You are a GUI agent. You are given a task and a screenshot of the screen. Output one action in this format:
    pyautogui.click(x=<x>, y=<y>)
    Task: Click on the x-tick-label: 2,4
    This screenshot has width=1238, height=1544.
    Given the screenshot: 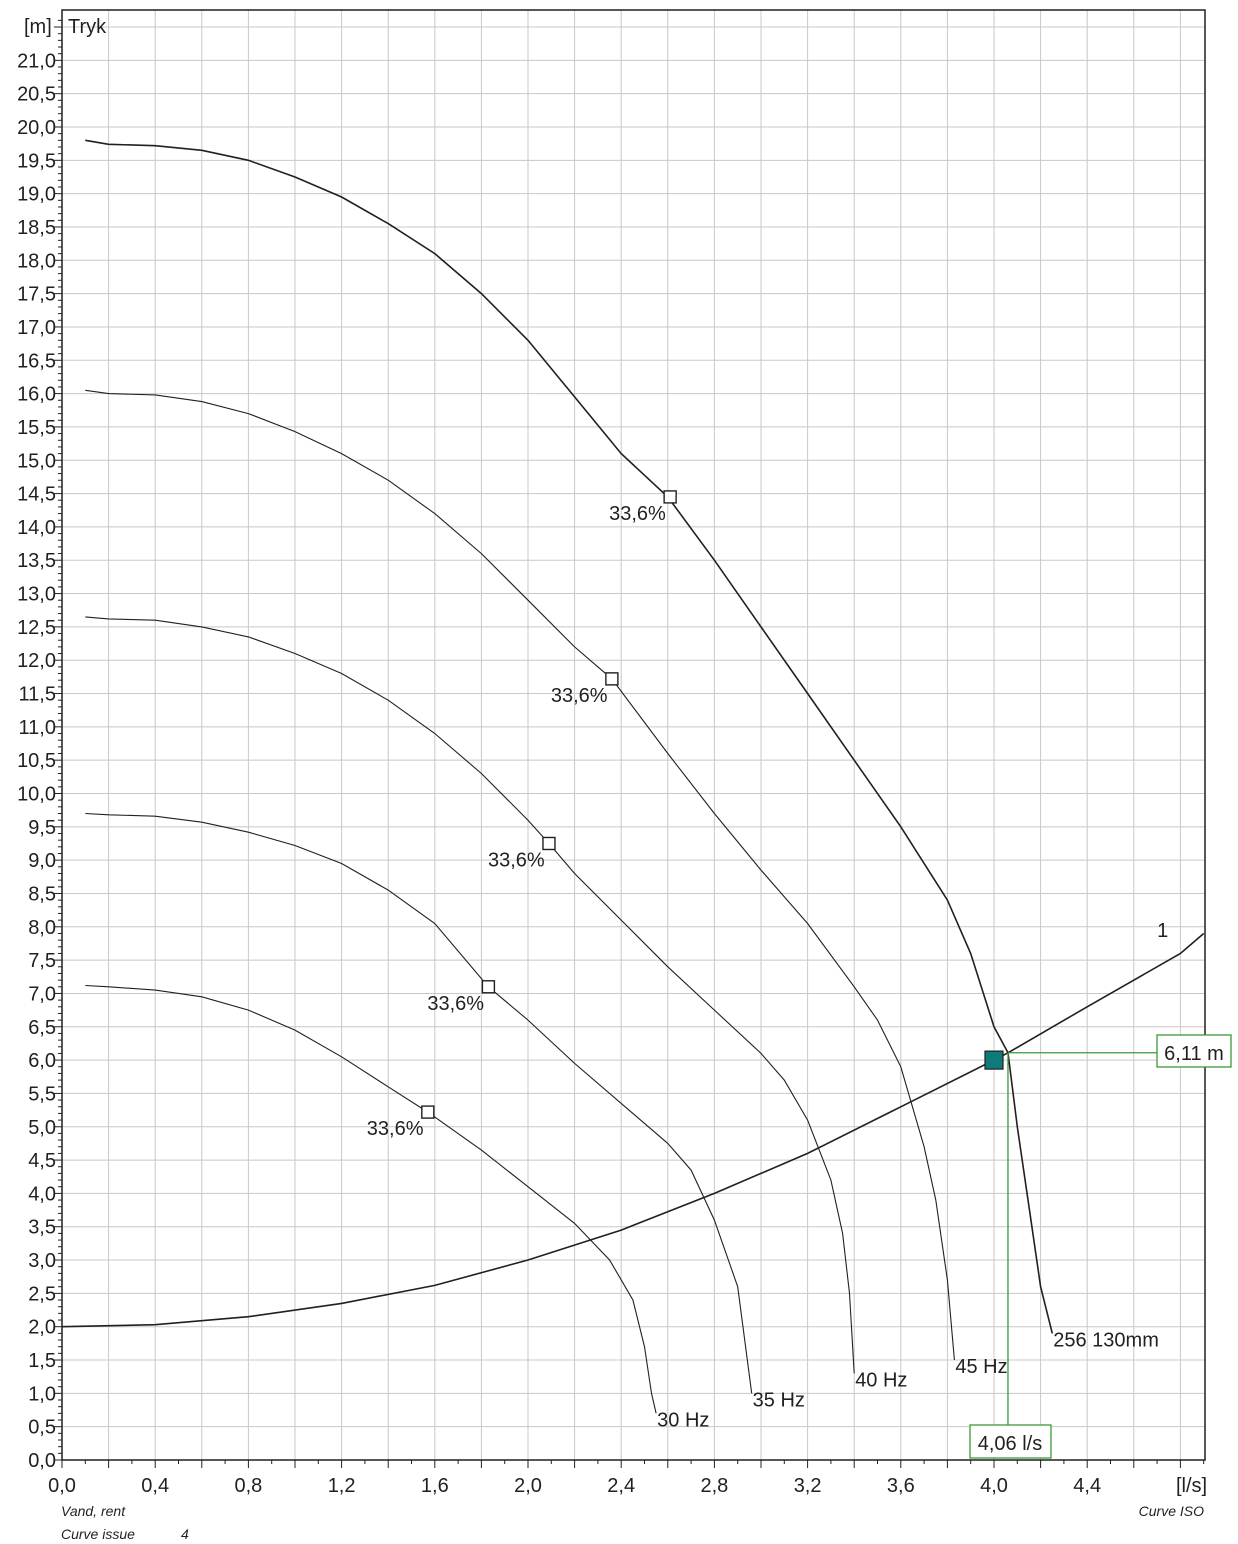 What is the action you would take?
    pyautogui.click(x=621, y=1486)
    